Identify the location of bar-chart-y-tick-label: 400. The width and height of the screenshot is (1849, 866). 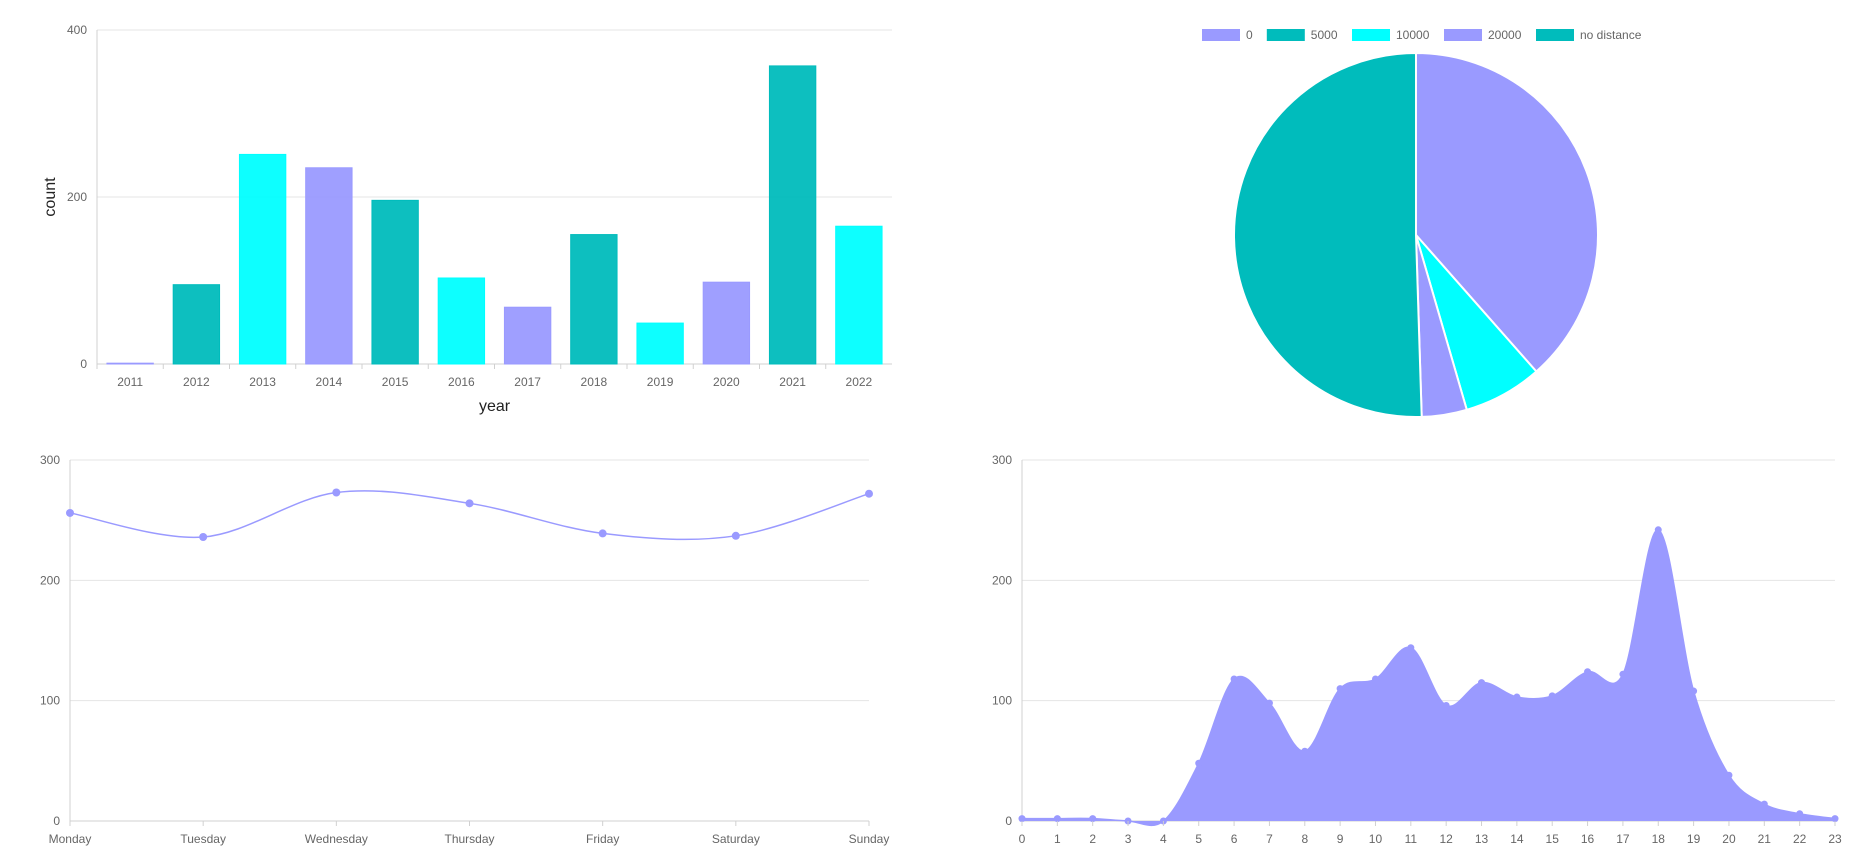
(77, 30).